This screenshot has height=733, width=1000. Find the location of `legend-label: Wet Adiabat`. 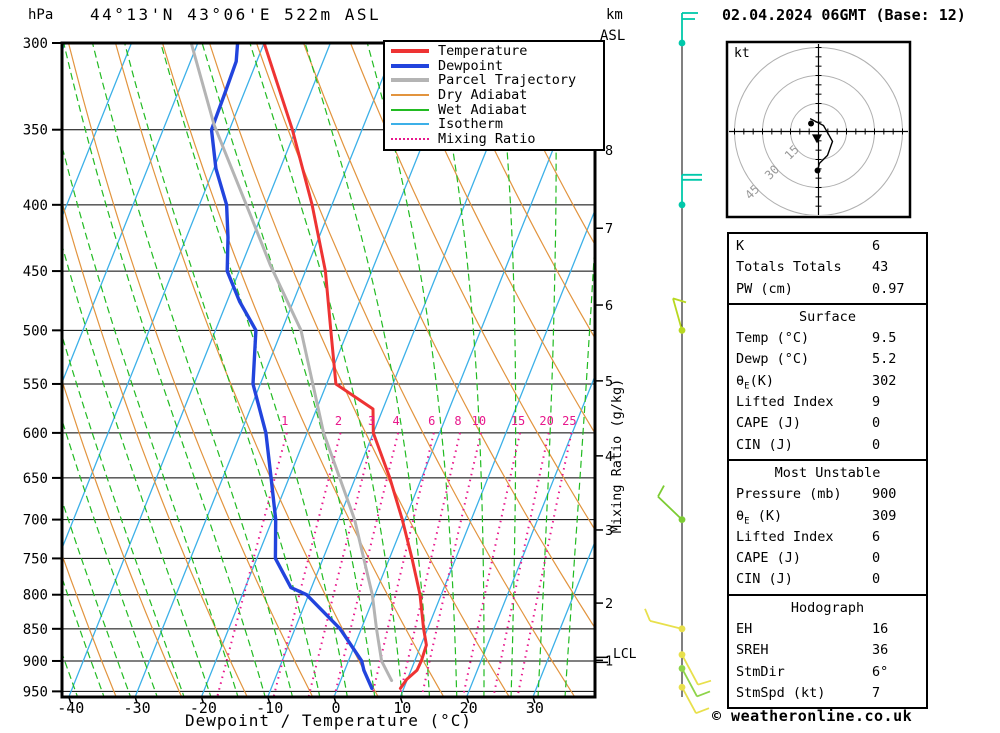

legend-label: Wet Adiabat is located at coordinates (483, 109).